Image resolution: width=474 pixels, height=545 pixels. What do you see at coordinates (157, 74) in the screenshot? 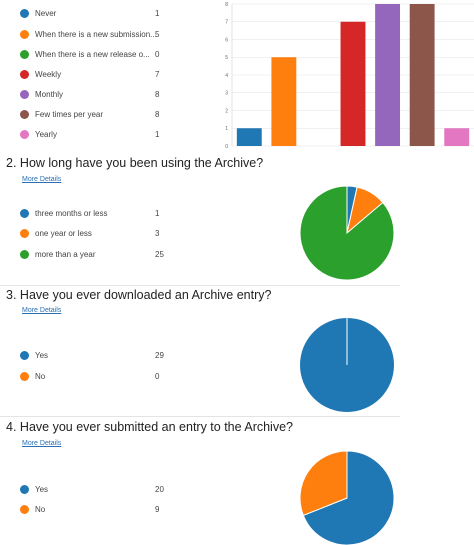
I see `legend-value: 7` at bounding box center [157, 74].